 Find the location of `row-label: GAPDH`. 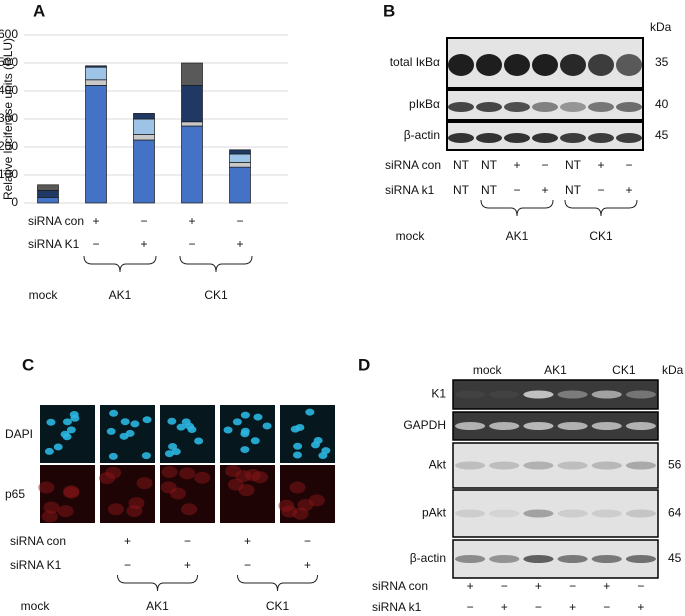

row-label: GAPDH is located at coordinates (424, 425).